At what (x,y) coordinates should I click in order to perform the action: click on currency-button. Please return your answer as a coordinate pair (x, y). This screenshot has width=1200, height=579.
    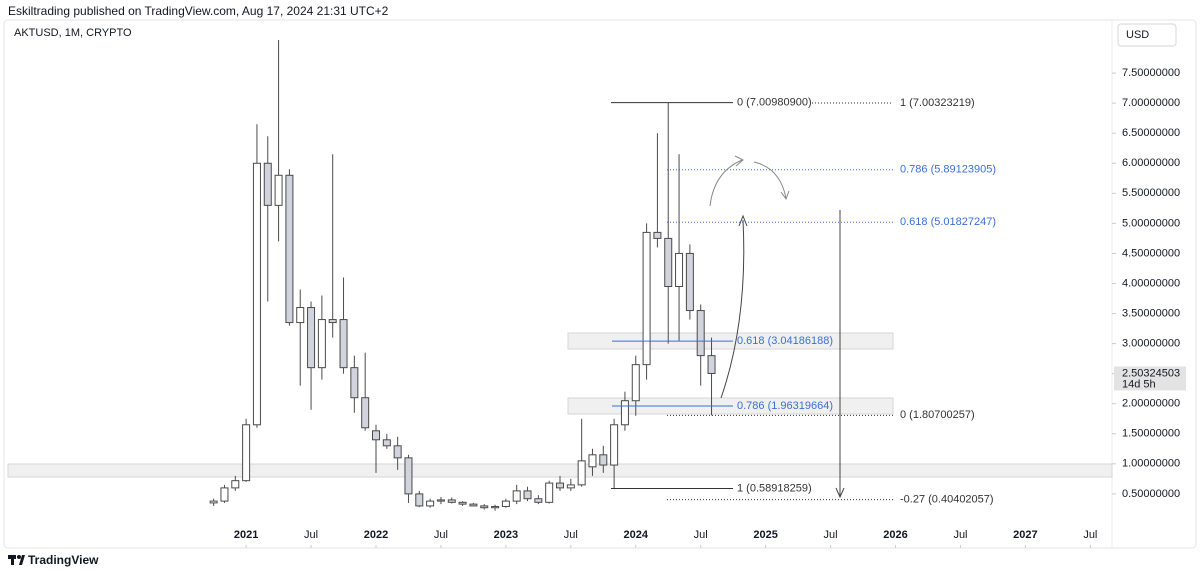
    Looking at the image, I should click on (1147, 35).